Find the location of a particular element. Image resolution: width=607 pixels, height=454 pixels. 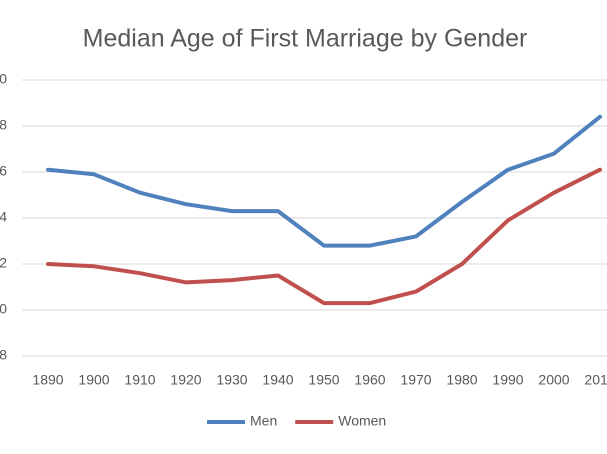

x-tick-label: 1990 is located at coordinates (507, 380).